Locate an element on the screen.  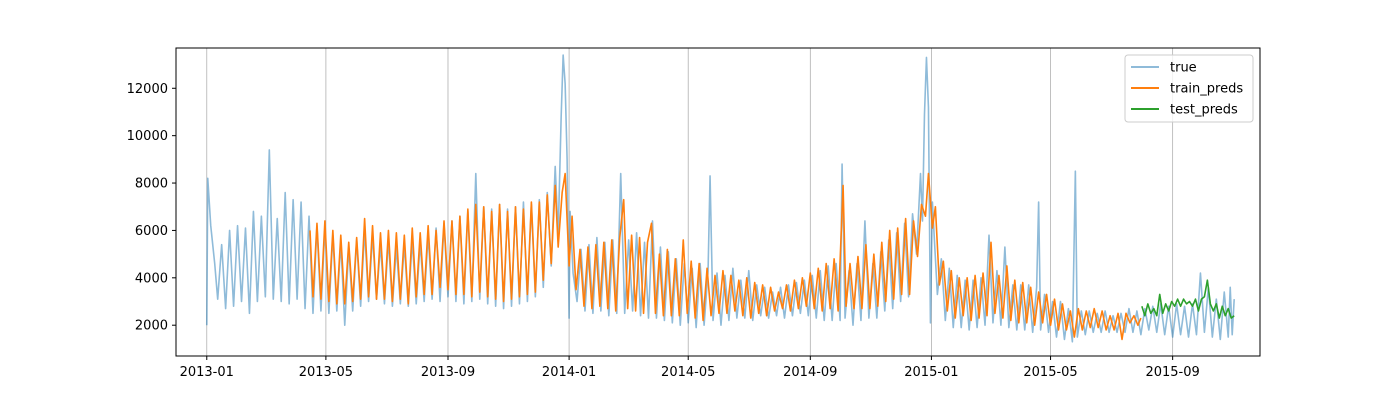
y-tick-label: 10000 is located at coordinates (147, 136).